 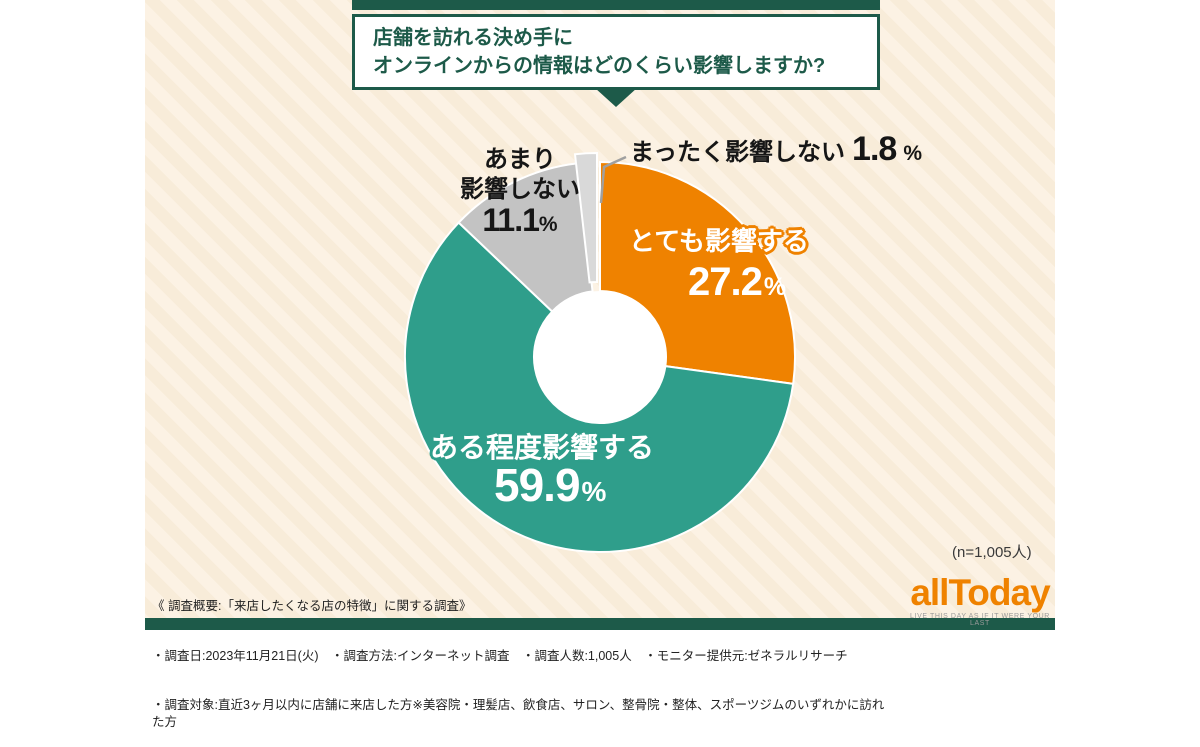 I want to click on bottom-accent-bar, so click(x=600, y=624).